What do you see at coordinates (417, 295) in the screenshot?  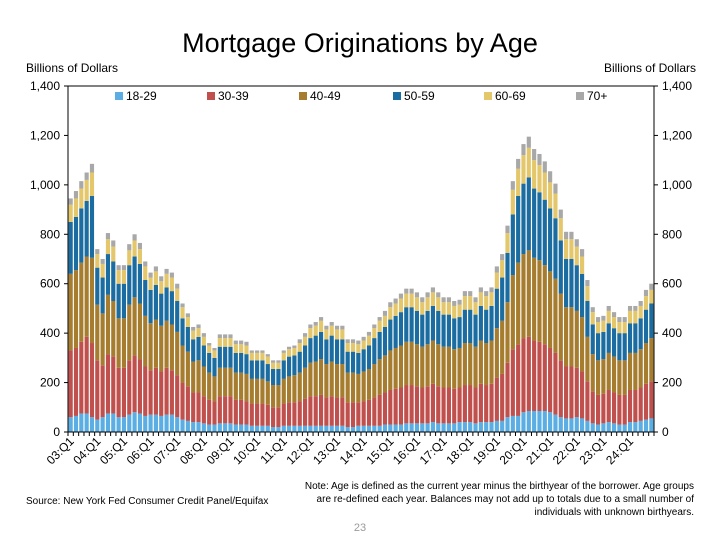 I see `bar-70+-65` at bounding box center [417, 295].